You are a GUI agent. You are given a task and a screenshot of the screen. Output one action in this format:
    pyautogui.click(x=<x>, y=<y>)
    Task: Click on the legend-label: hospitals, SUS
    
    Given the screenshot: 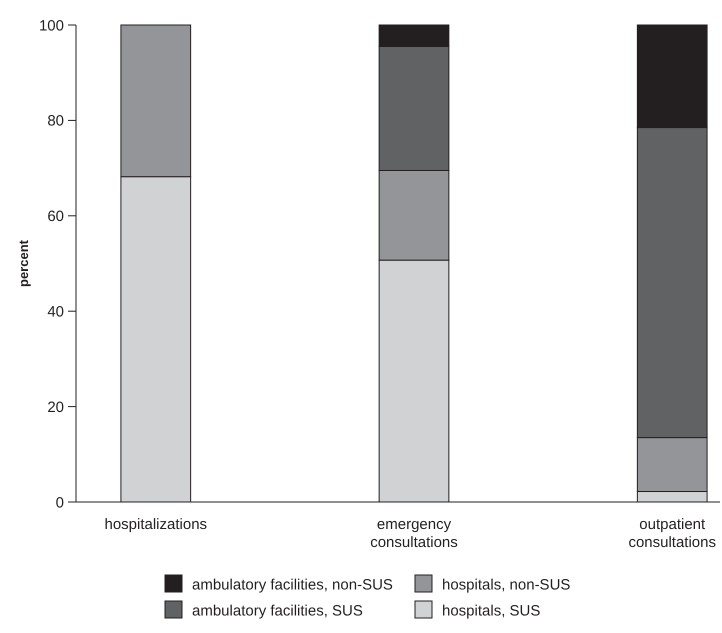 What is the action you would take?
    pyautogui.click(x=491, y=611)
    